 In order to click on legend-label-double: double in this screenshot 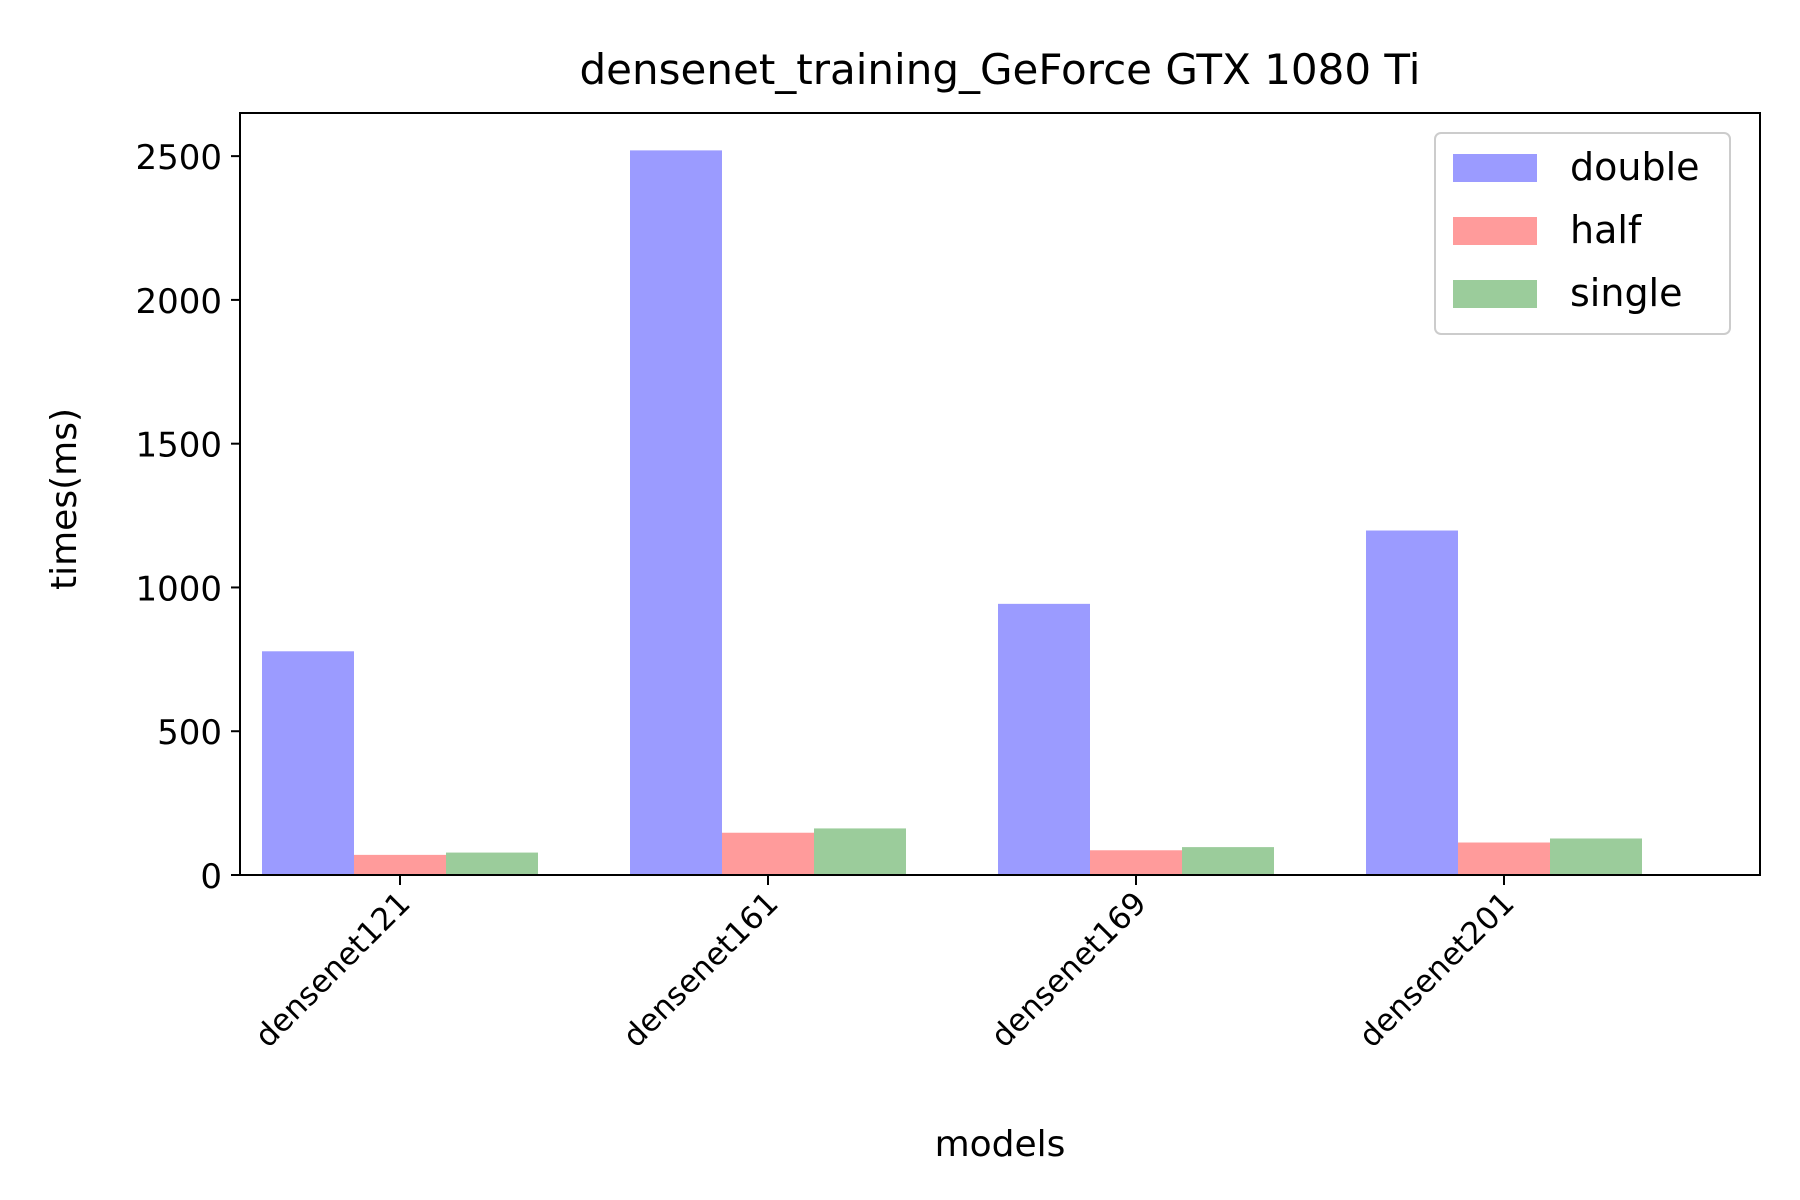, I will do `click(1635, 167)`.